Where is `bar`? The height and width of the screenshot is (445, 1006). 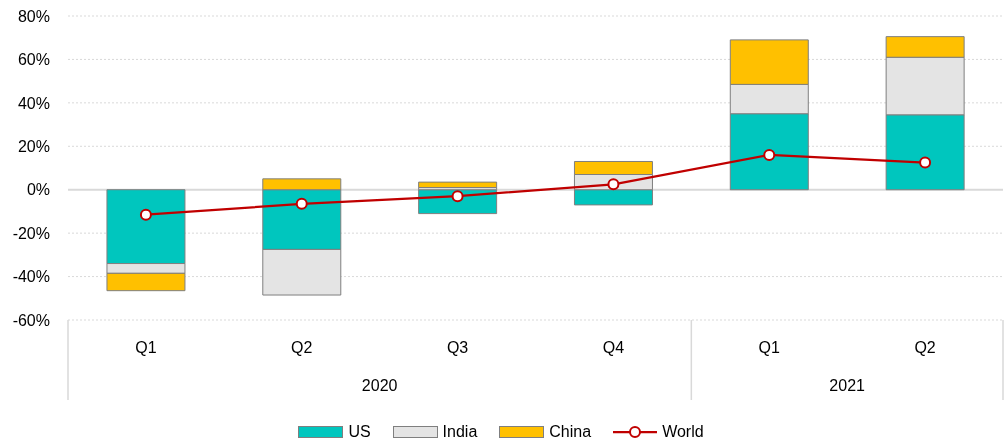 bar is located at coordinates (458, 185).